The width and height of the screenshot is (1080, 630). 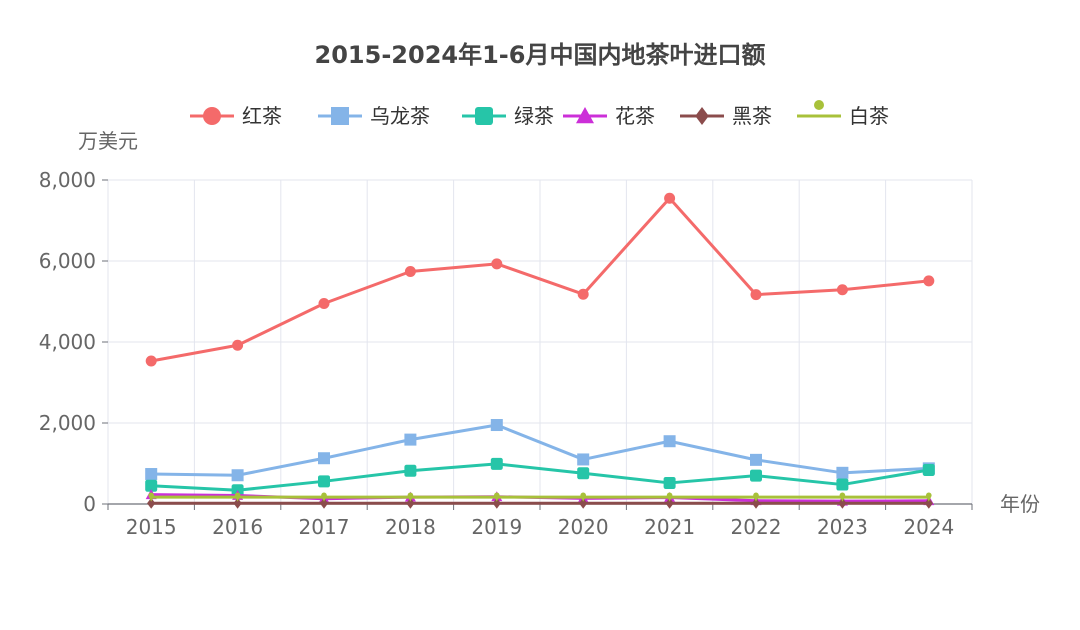 What do you see at coordinates (843, 114) in the screenshot?
I see `legend-item: 白茶` at bounding box center [843, 114].